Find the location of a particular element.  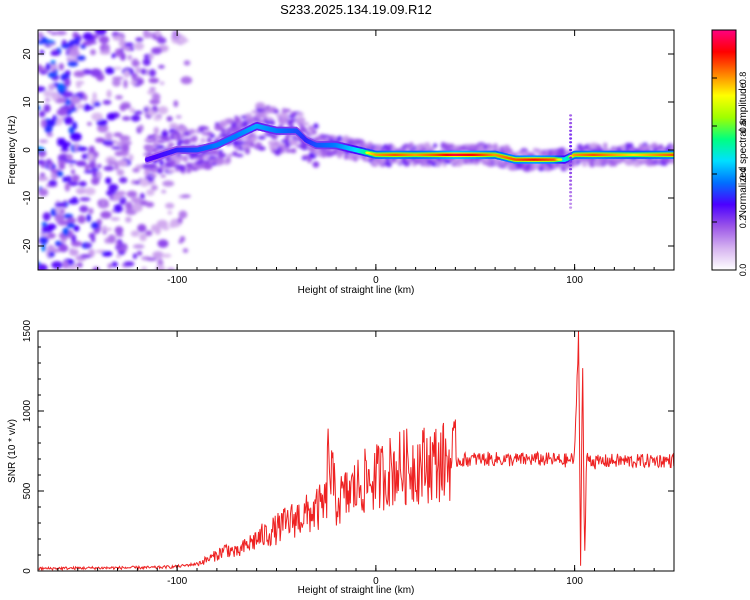

colorbar-tick-label: 0.4 is located at coordinates (743, 174).